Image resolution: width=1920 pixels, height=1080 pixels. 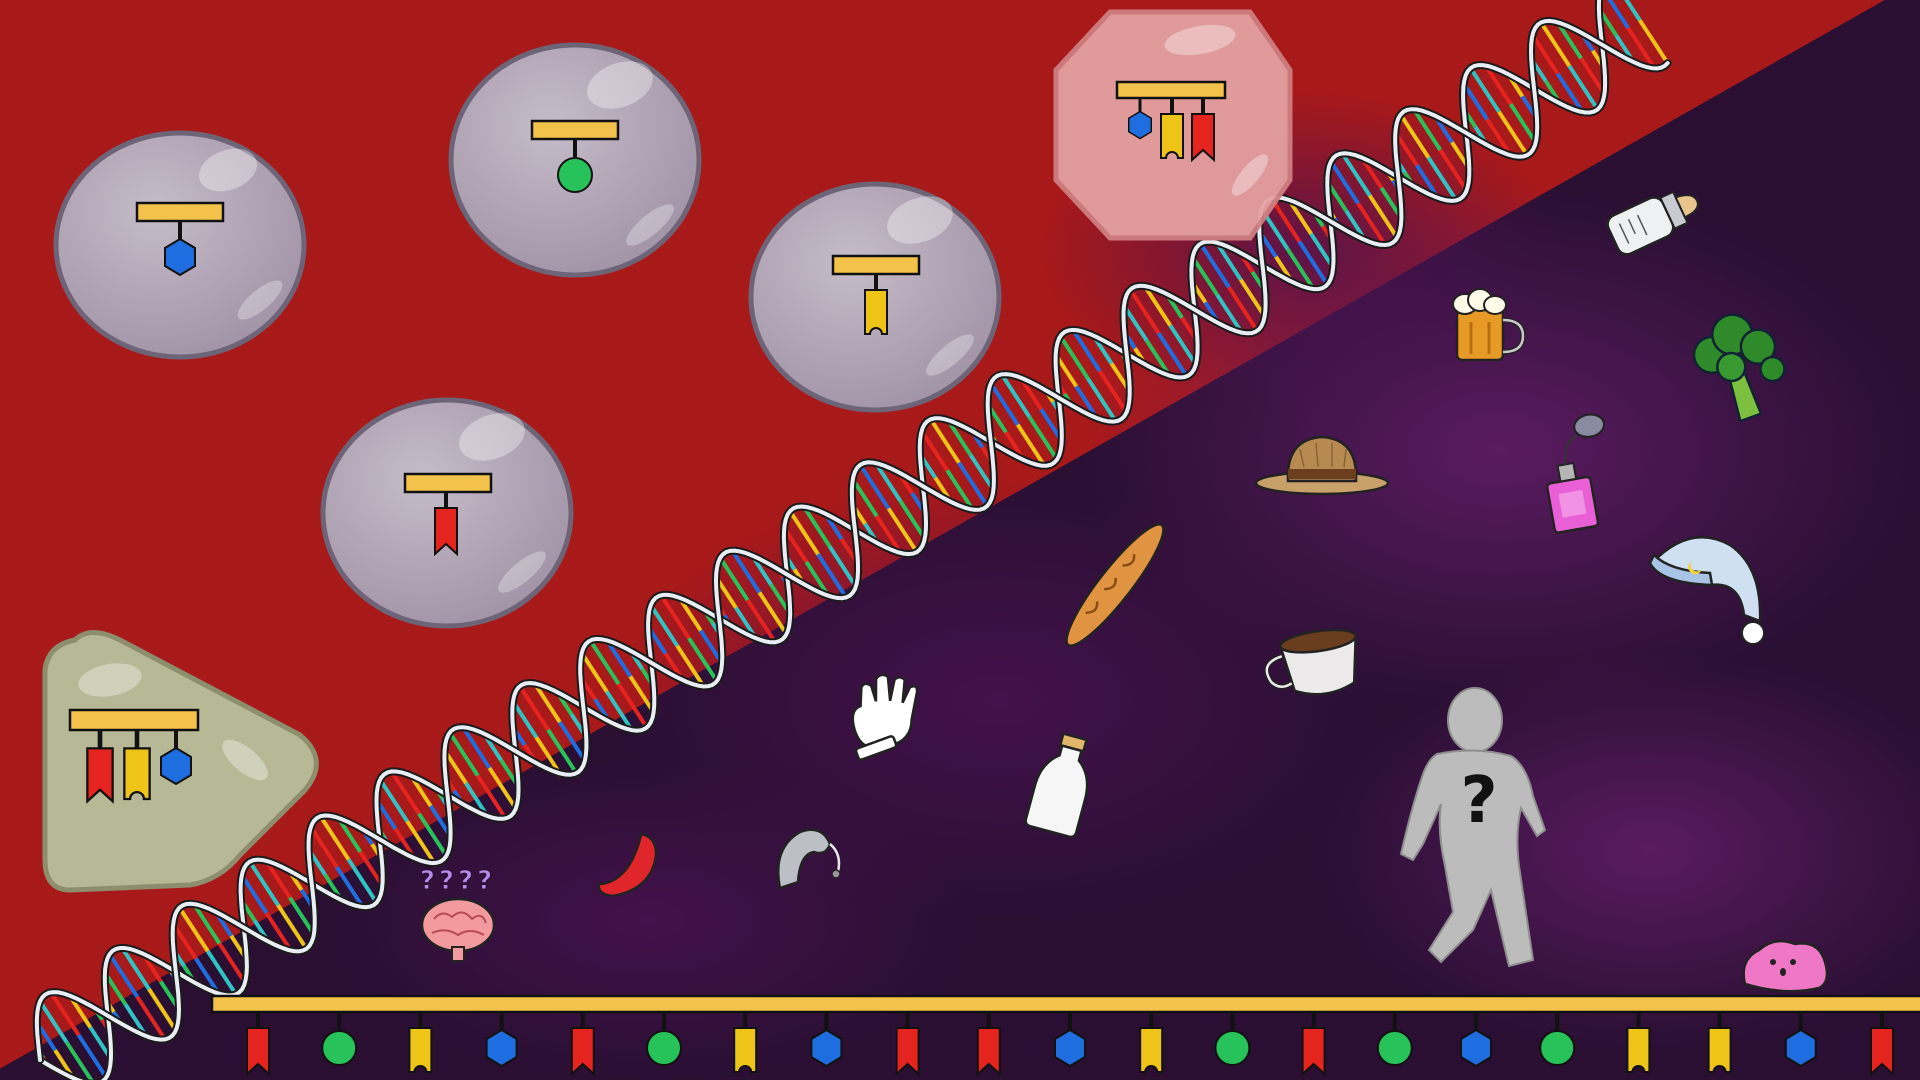 I want to click on cell-yellow-tag, so click(x=875, y=297).